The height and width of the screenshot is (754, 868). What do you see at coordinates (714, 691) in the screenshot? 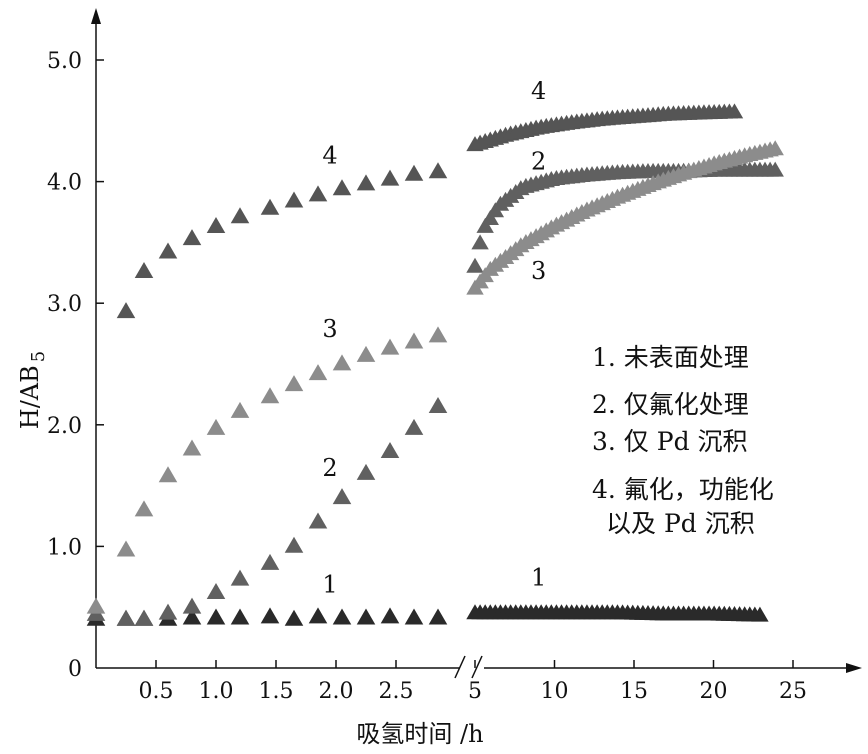
I see `x-tick-label: 20` at bounding box center [714, 691].